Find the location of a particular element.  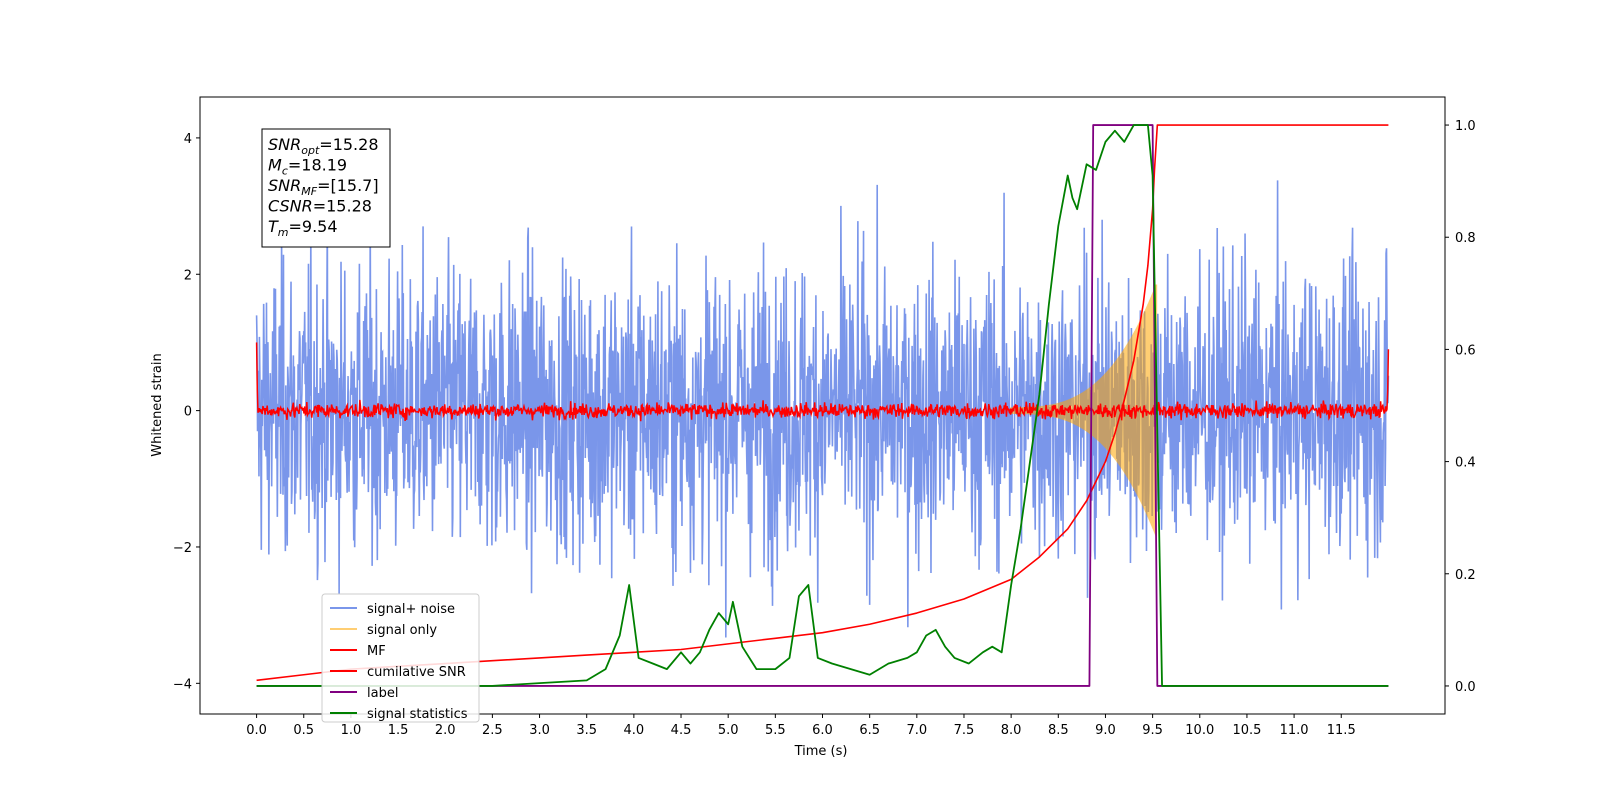

legend-label: signal only is located at coordinates (402, 630).